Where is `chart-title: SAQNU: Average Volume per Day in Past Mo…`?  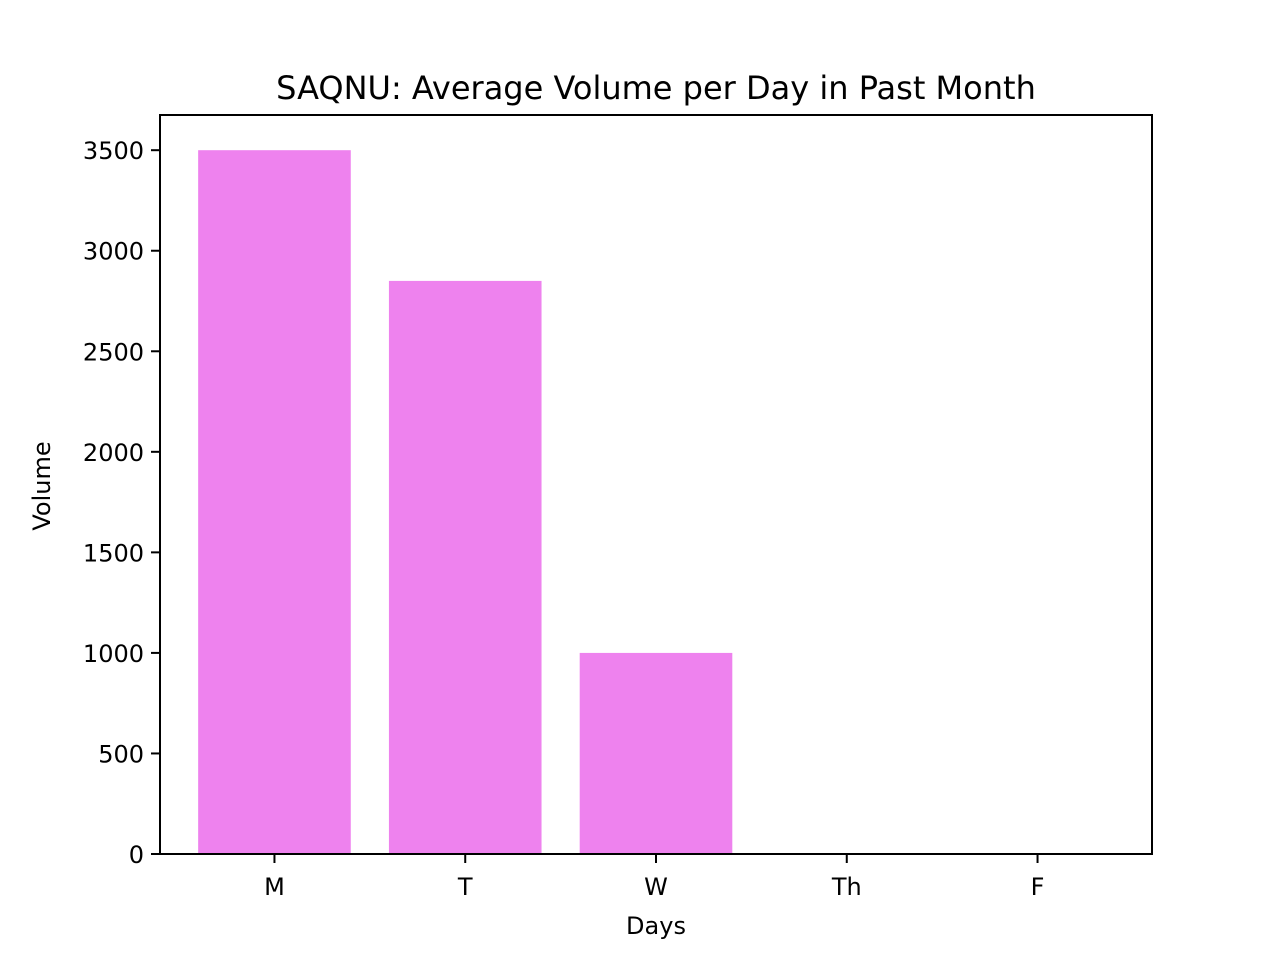 chart-title: SAQNU: Average Volume per Day in Past Mo… is located at coordinates (656, 88).